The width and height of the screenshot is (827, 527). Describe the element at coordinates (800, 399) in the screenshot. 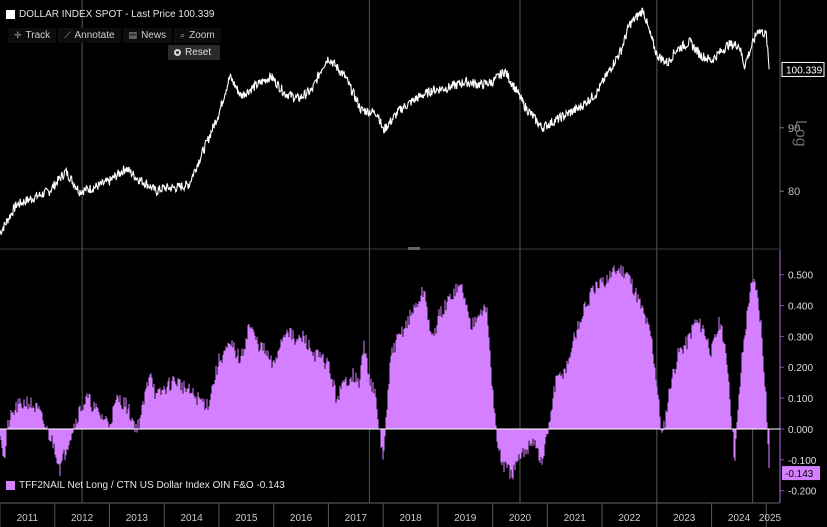

I see `bottom-ytick-label-3: 0.100` at that location.